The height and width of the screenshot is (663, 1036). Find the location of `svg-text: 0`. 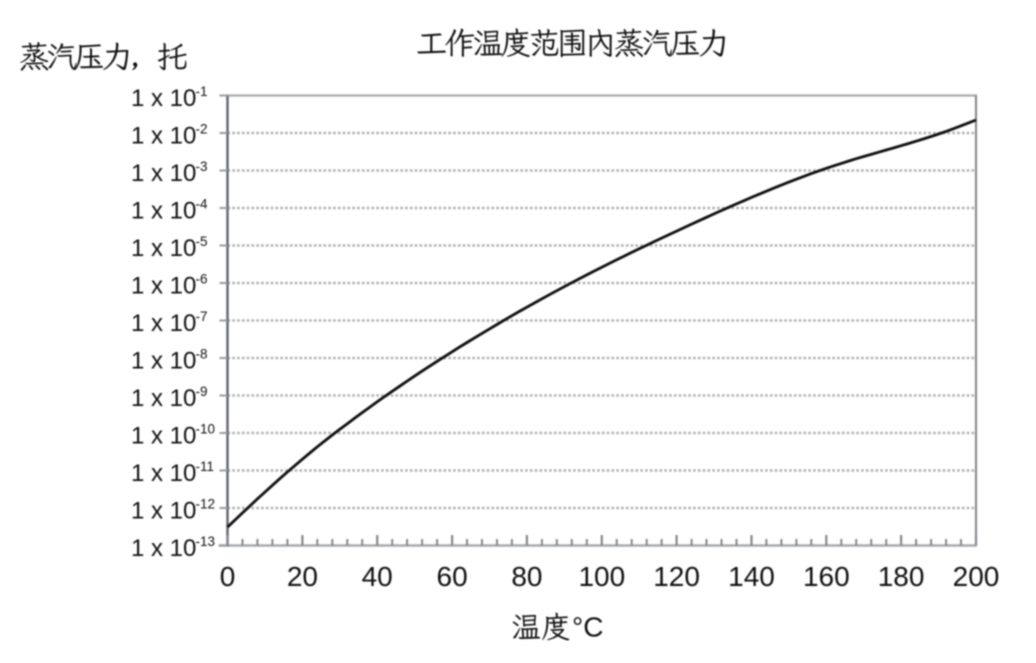

svg-text: 0 is located at coordinates (228, 576).